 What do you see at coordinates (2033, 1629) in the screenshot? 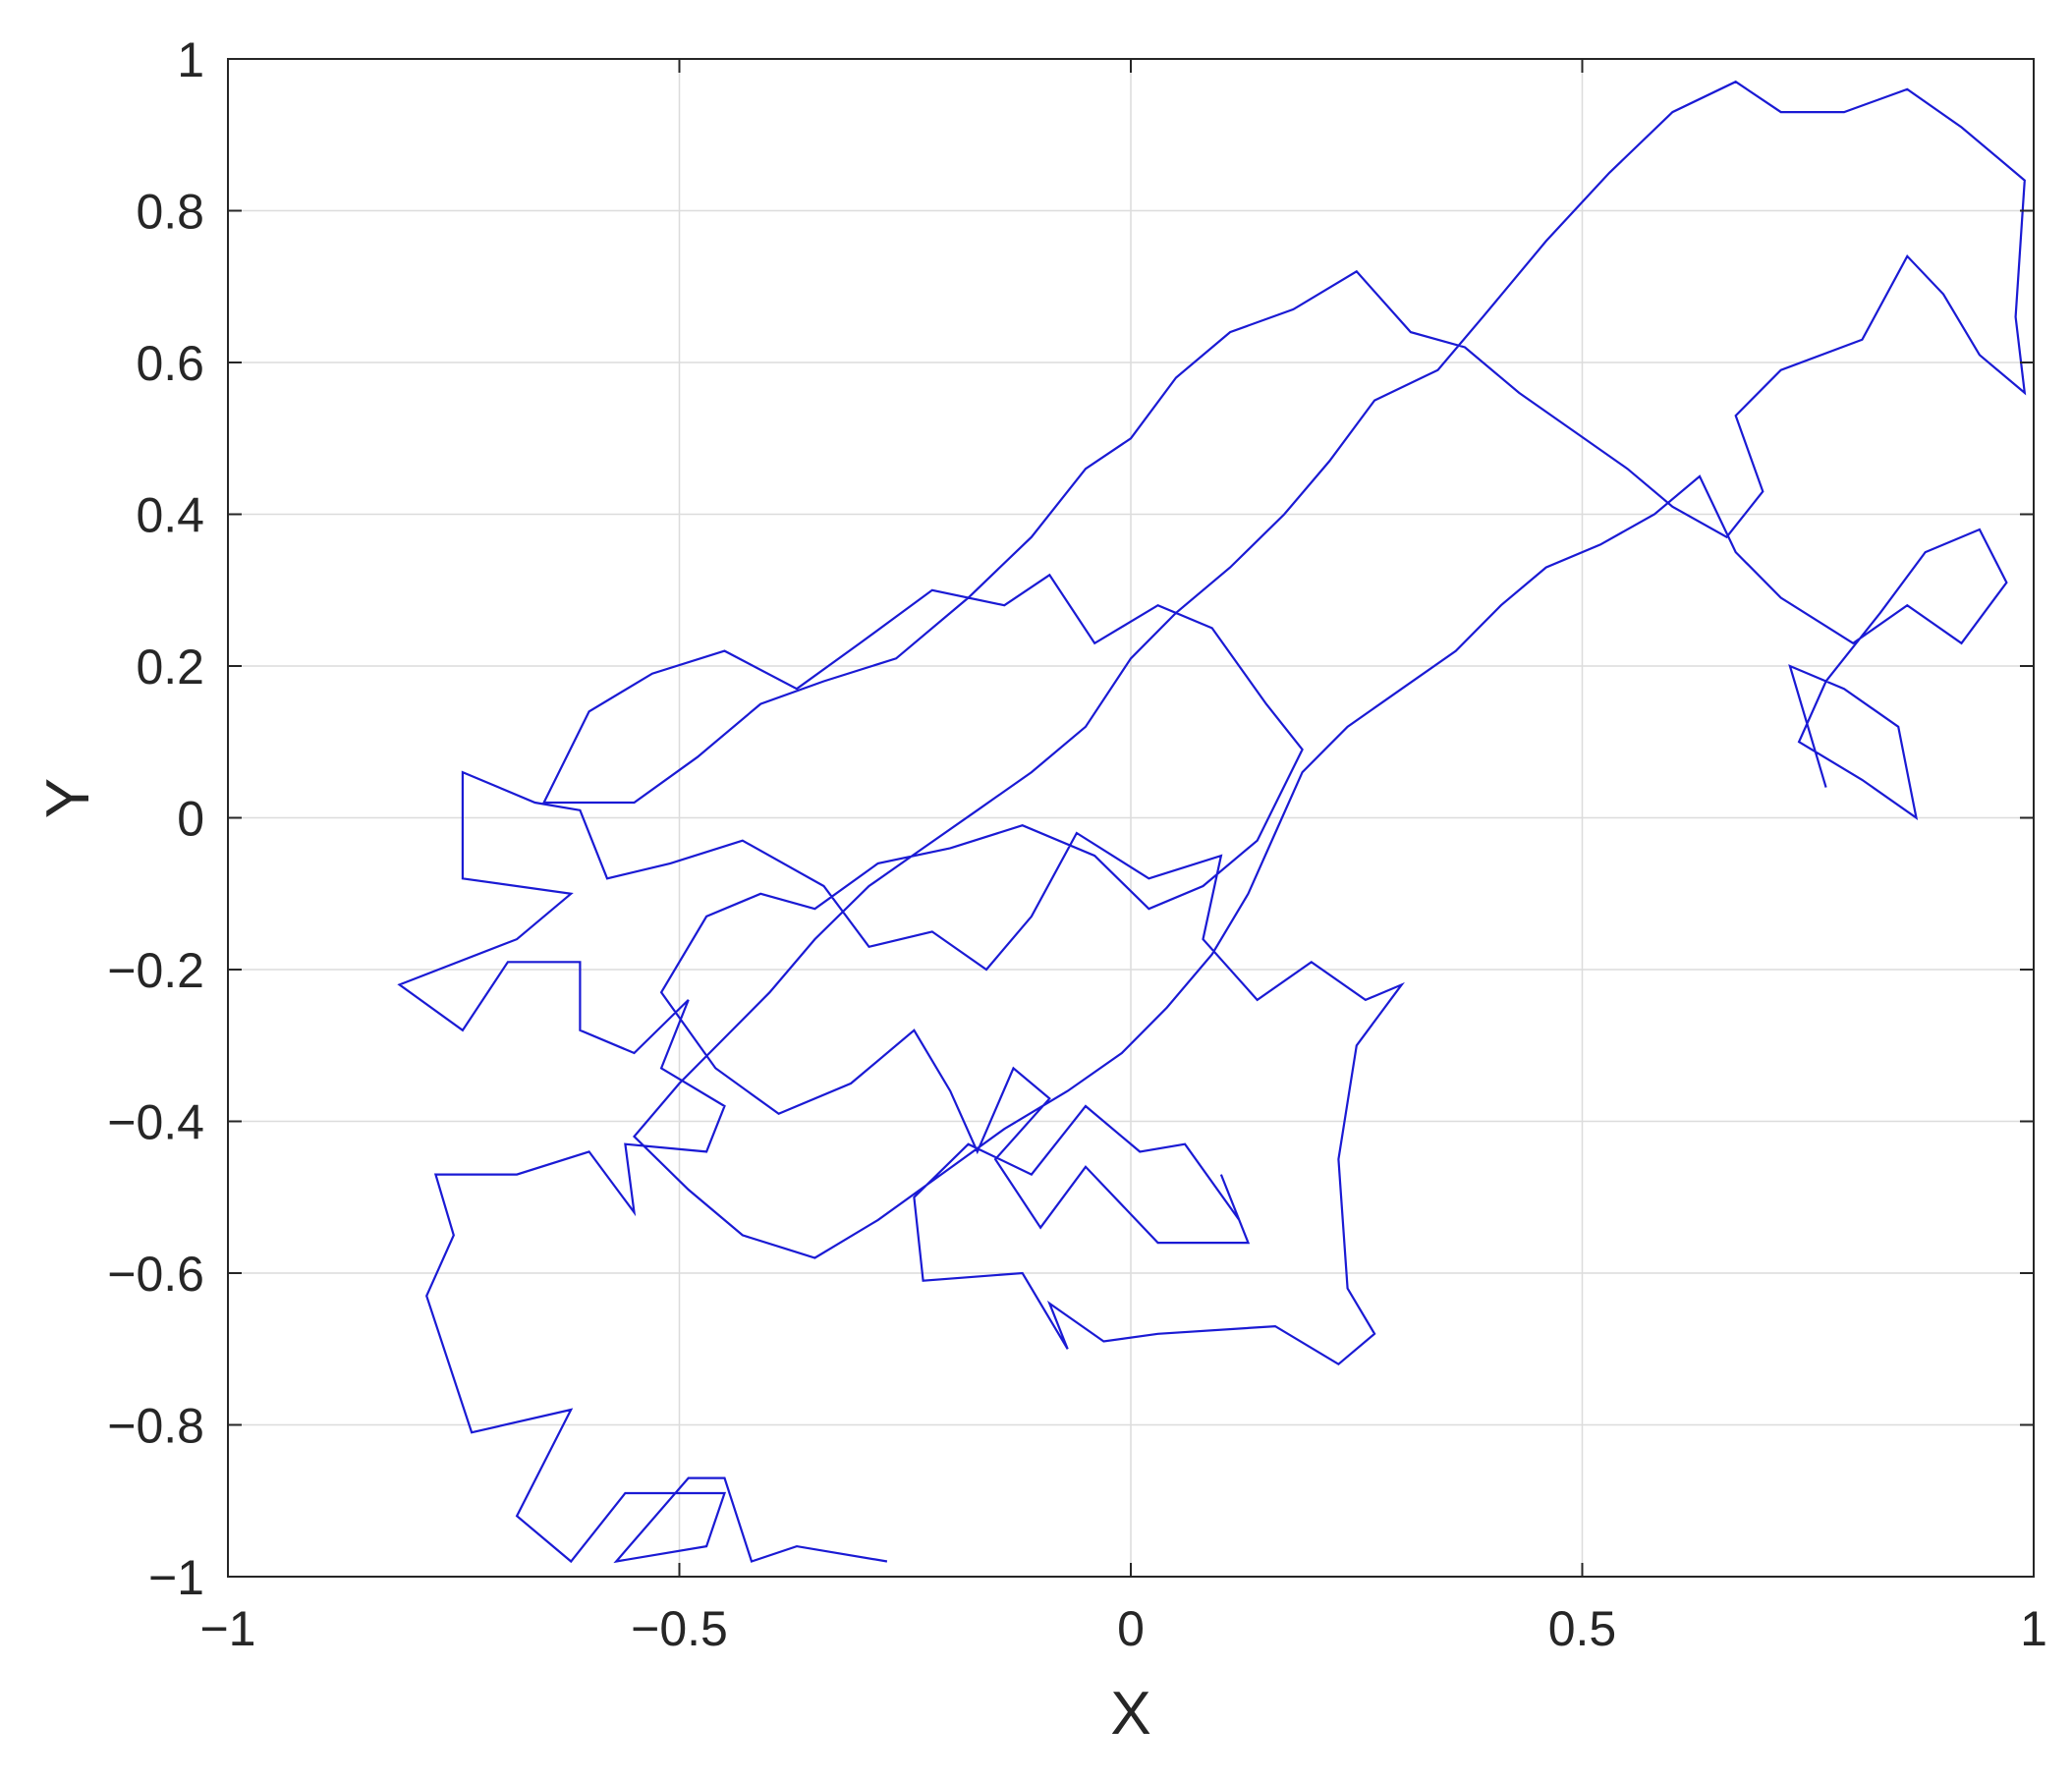
I see `x-tick-label: 1` at bounding box center [2033, 1629].